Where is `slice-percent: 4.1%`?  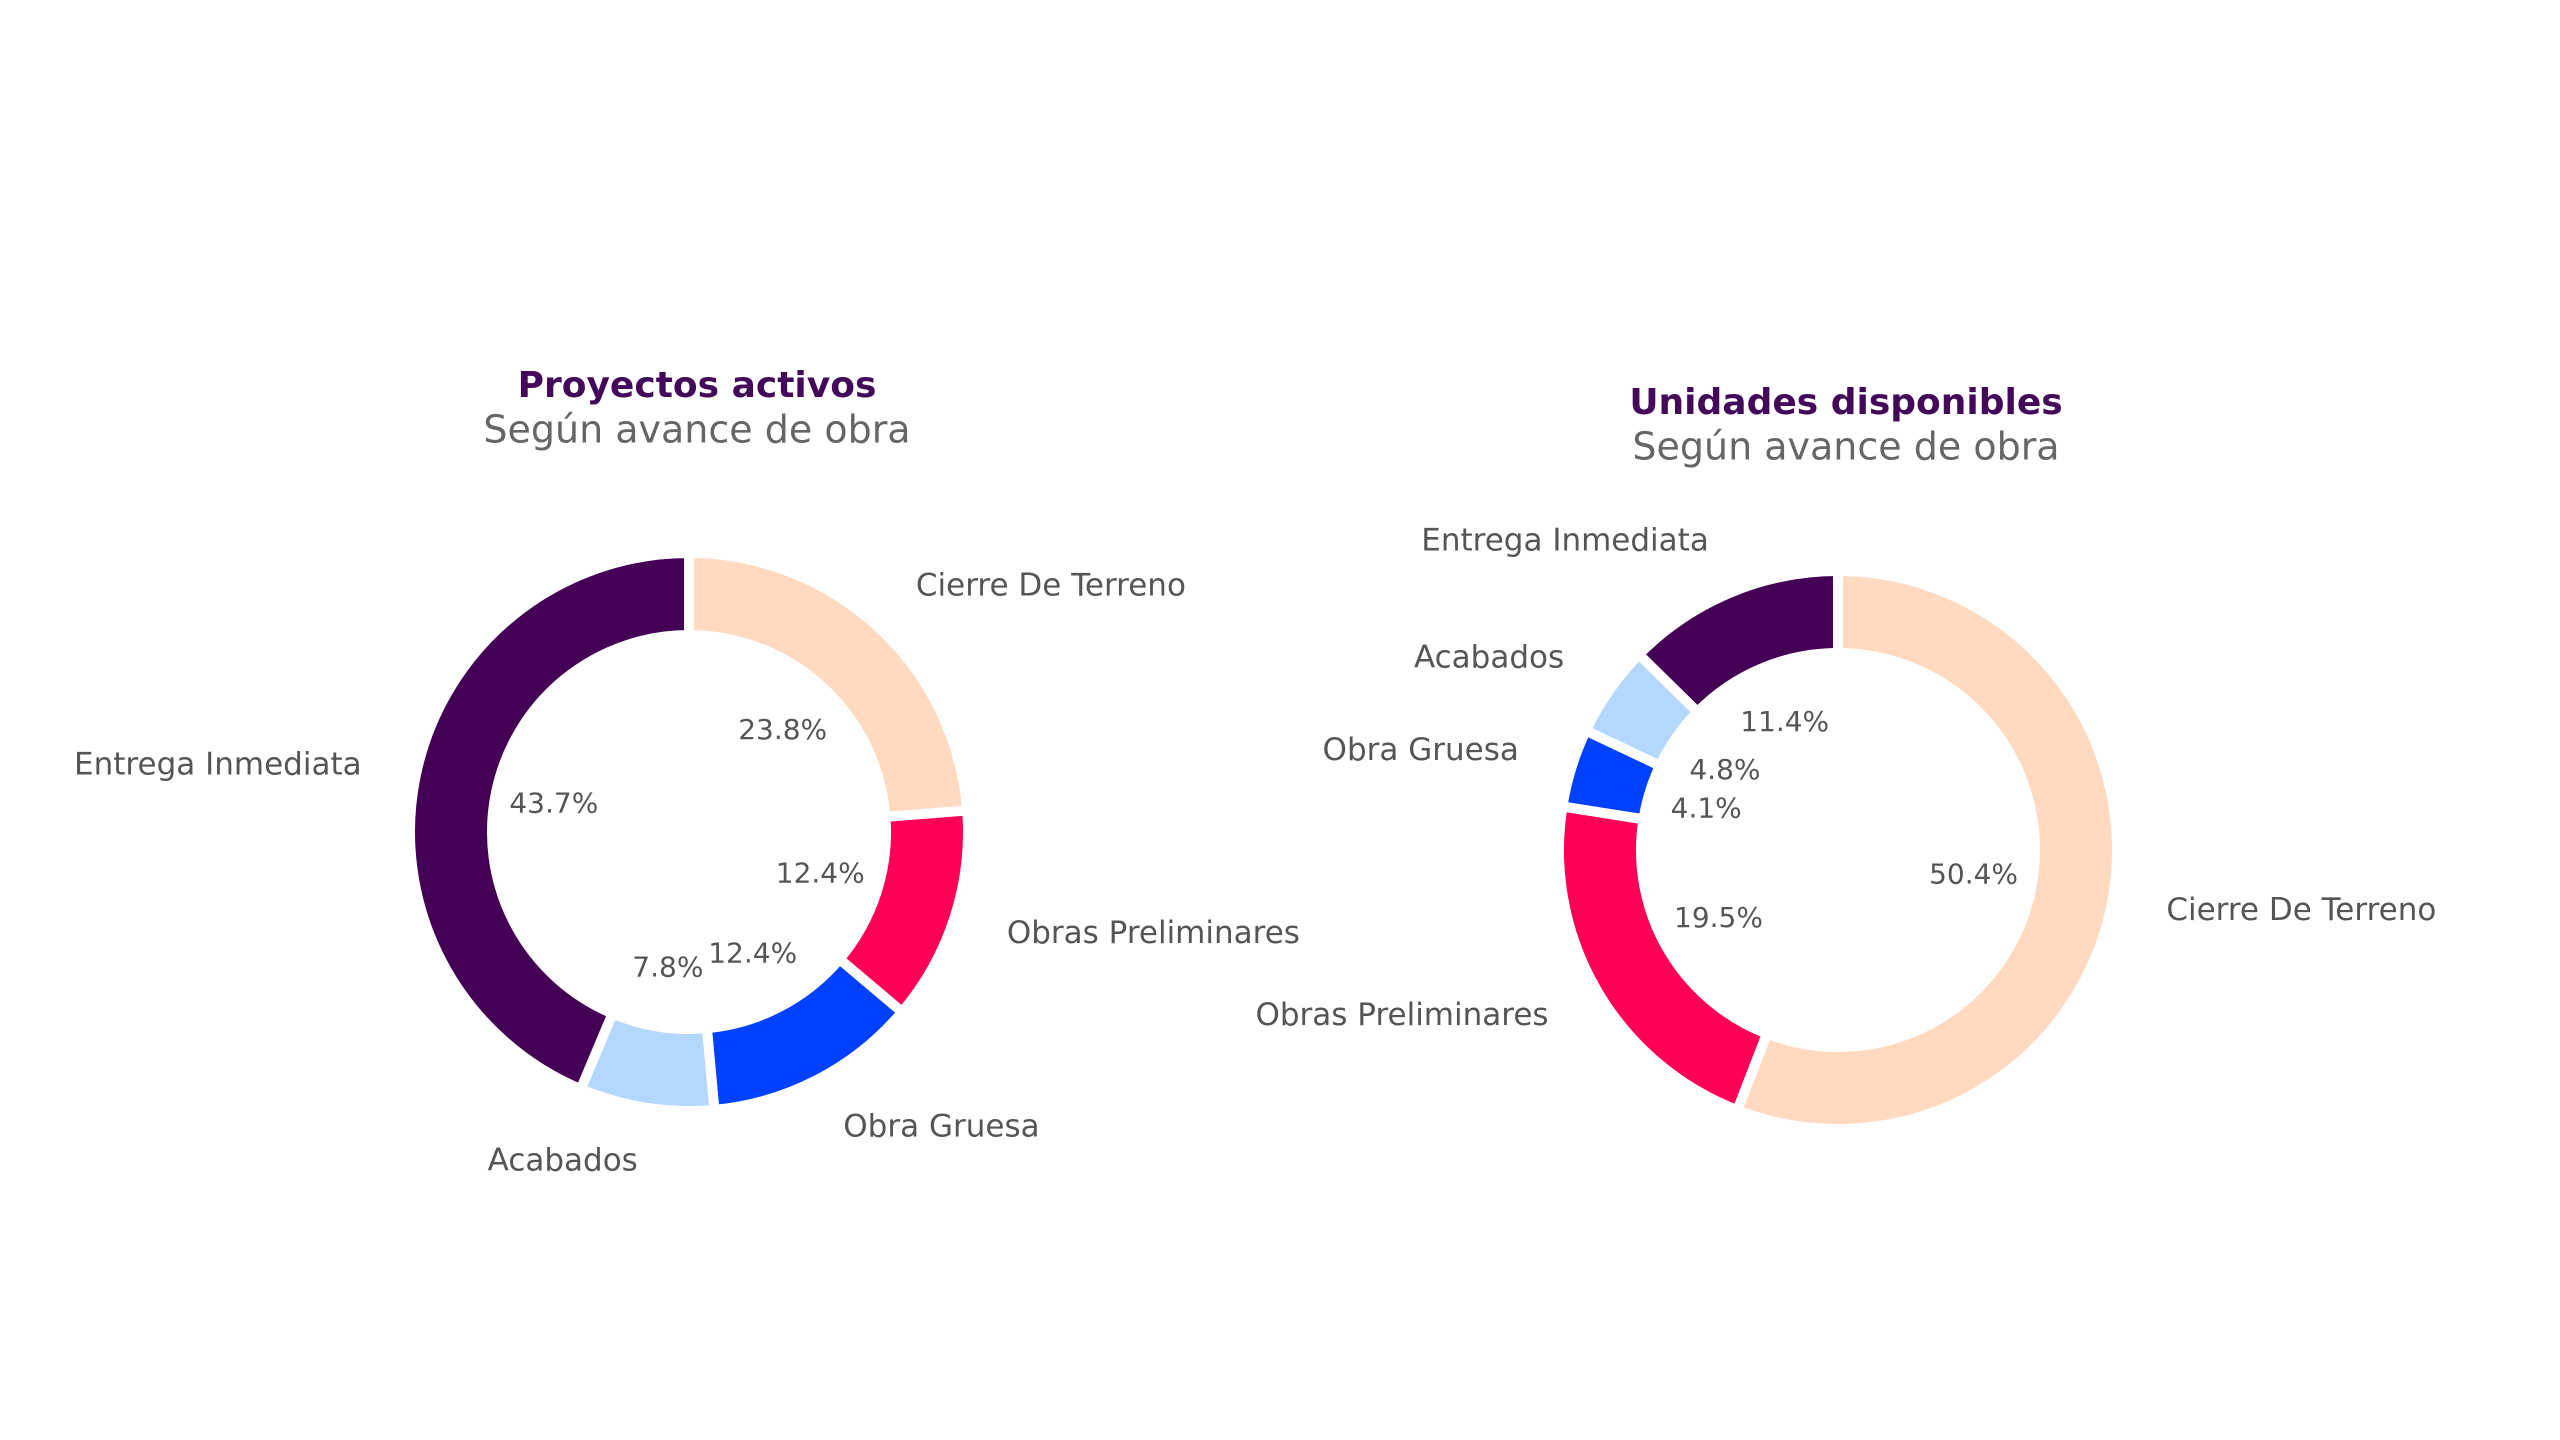 slice-percent: 4.1% is located at coordinates (1706, 807).